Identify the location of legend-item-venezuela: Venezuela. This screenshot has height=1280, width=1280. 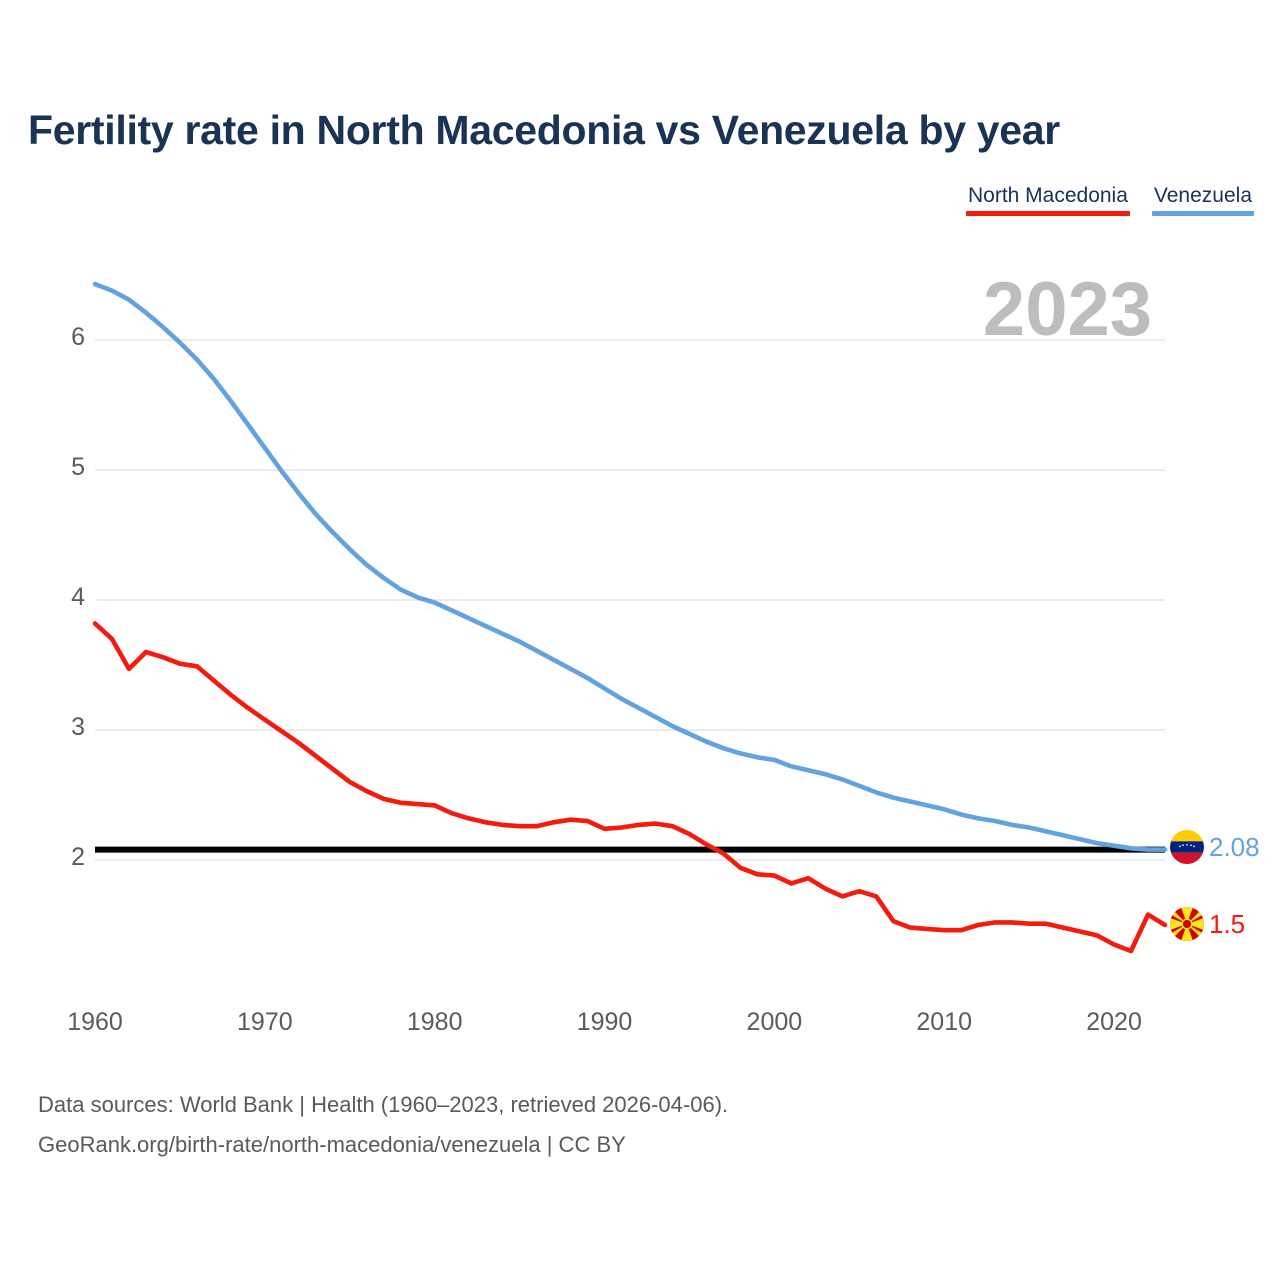
(1202, 199).